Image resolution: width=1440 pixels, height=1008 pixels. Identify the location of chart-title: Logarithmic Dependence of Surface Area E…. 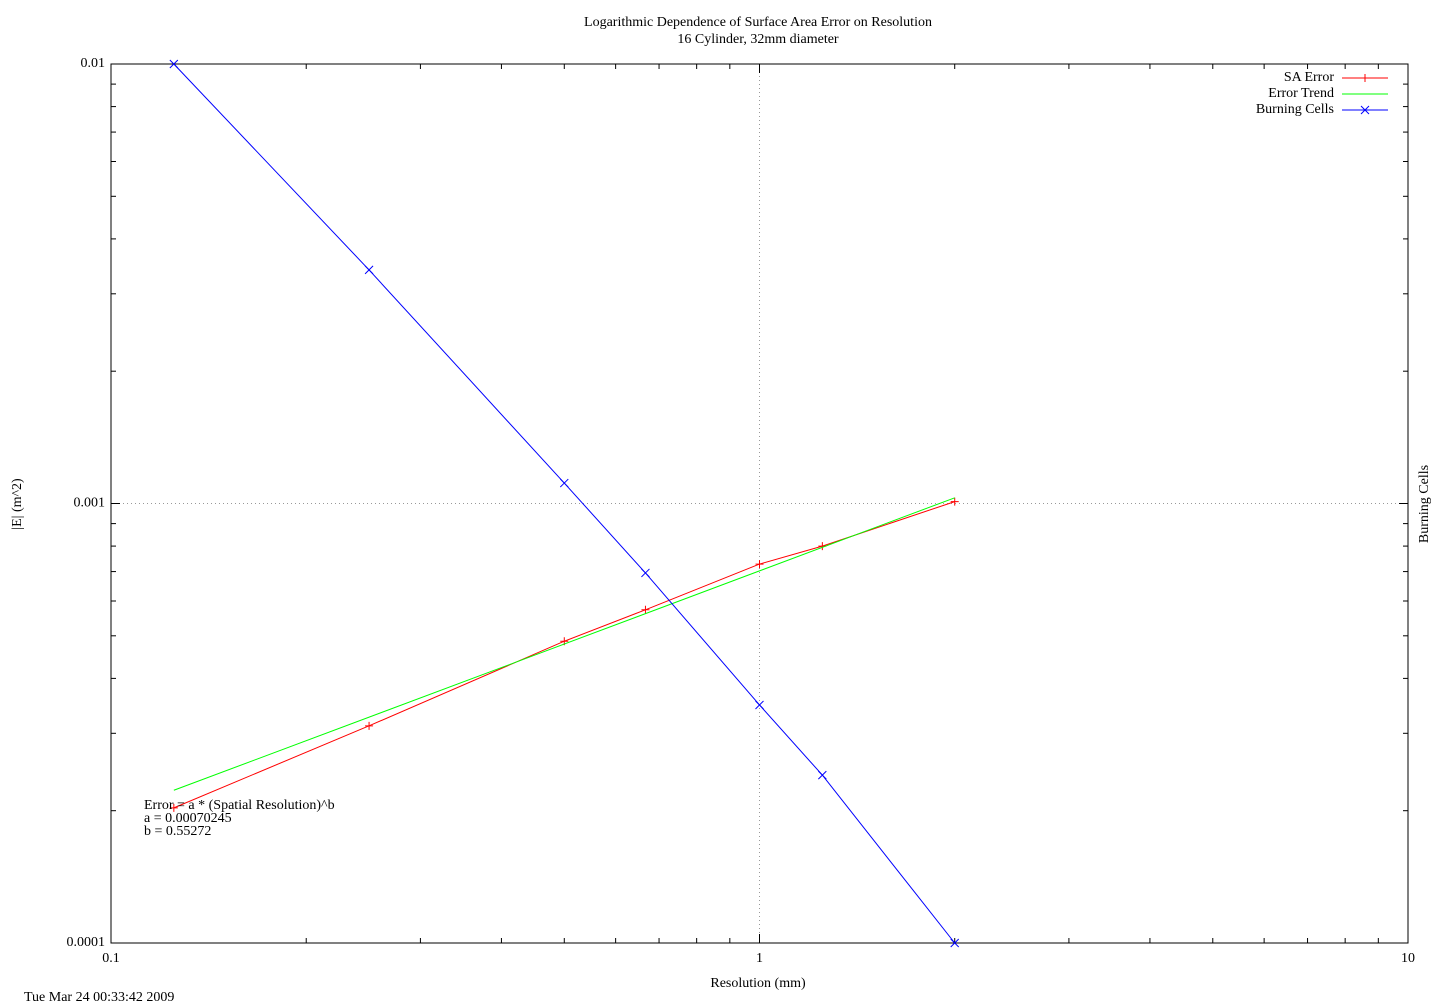
(758, 22).